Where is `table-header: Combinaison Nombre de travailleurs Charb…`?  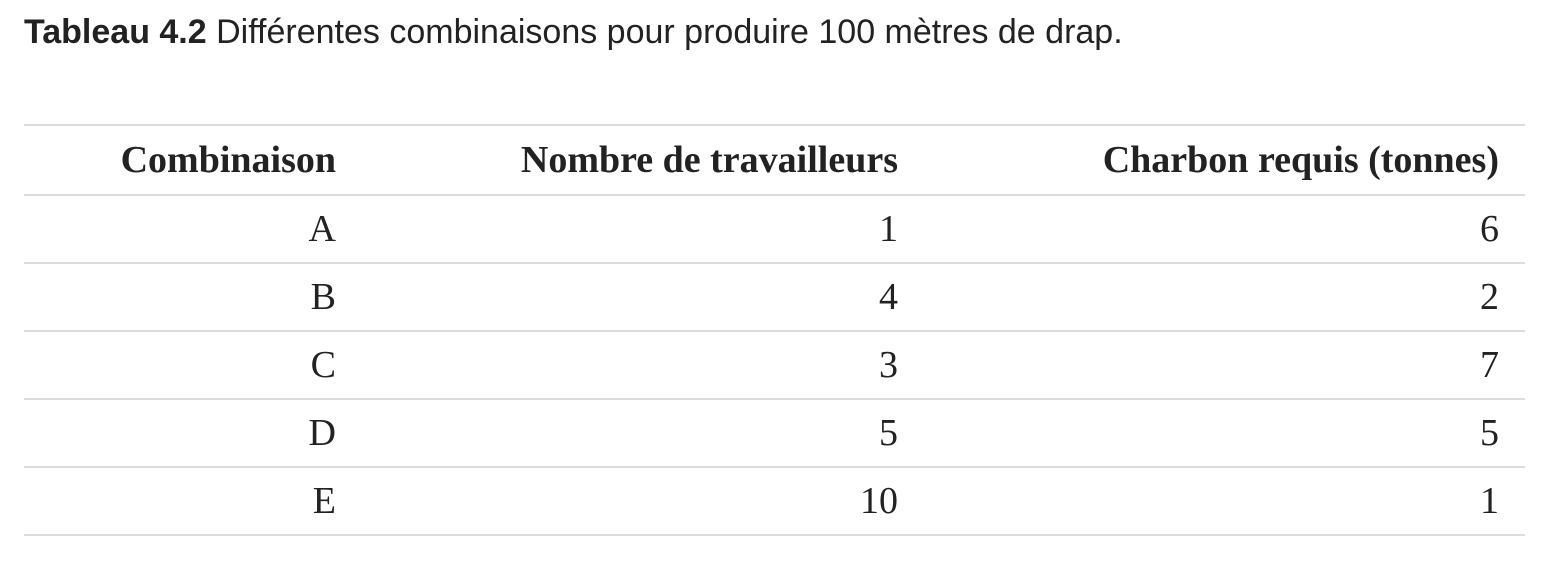
table-header: Combinaison Nombre de travailleurs Charb… is located at coordinates (774, 160).